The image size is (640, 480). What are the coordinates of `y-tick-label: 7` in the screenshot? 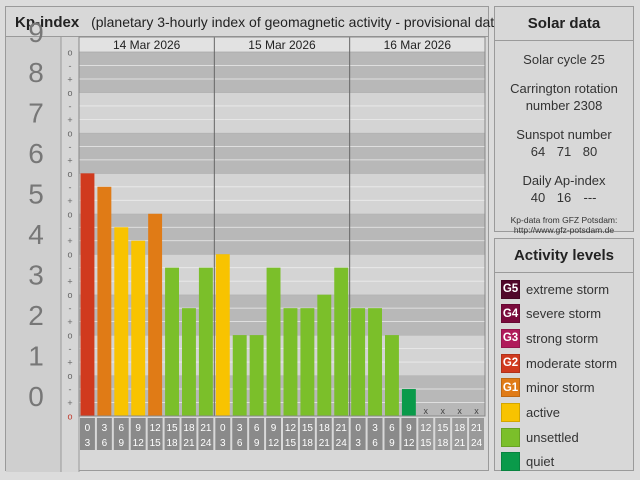 It's located at (36, 113).